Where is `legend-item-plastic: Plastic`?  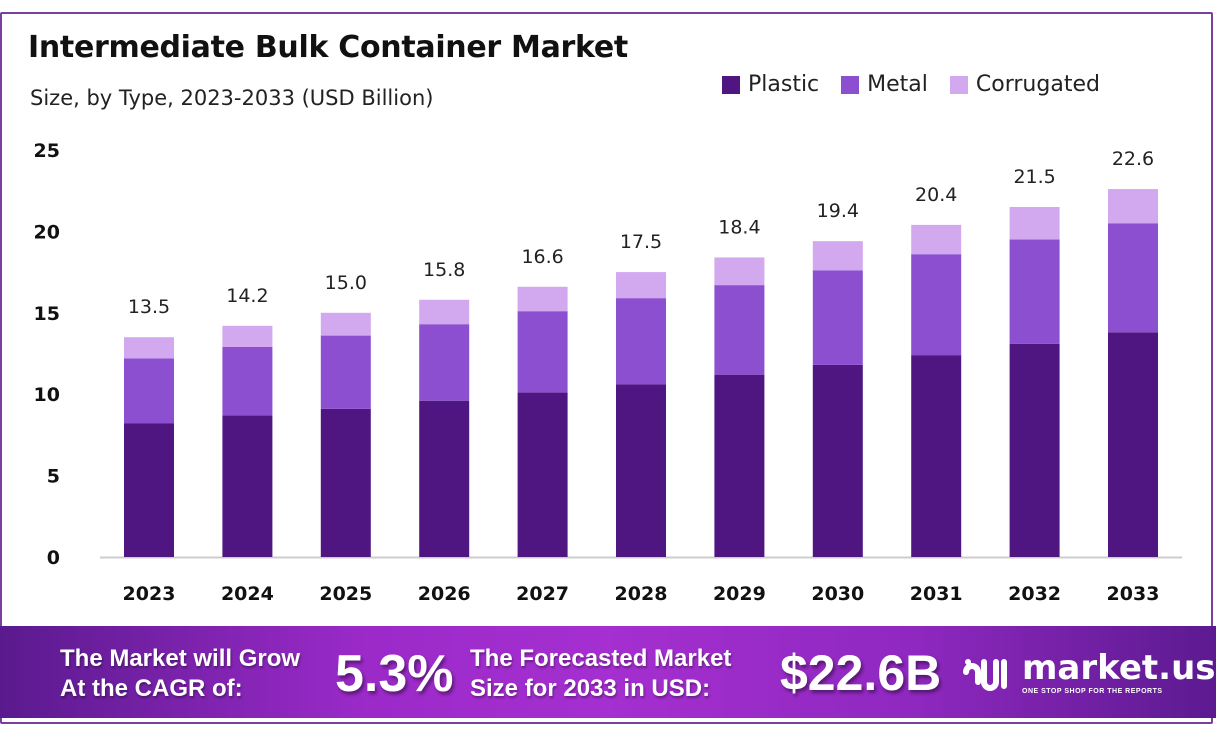 legend-item-plastic: Plastic is located at coordinates (770, 84).